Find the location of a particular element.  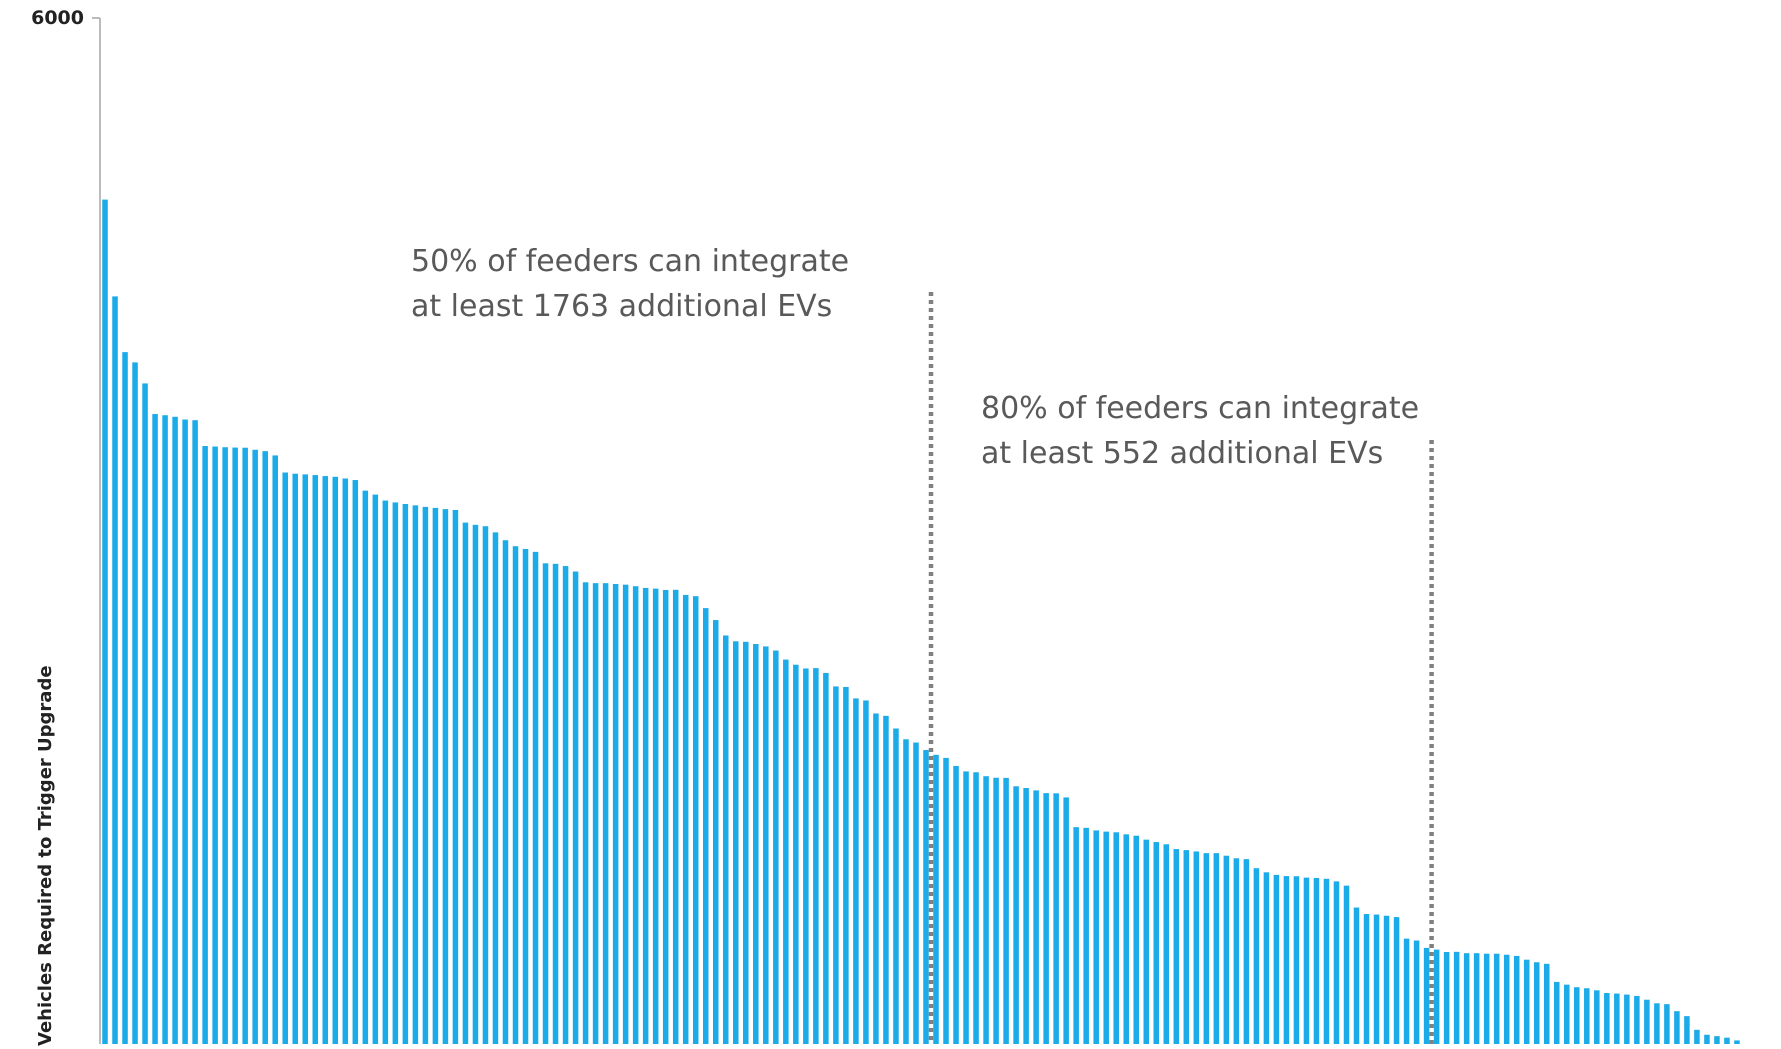

y-tick-label: 6000 is located at coordinates (57, 18).